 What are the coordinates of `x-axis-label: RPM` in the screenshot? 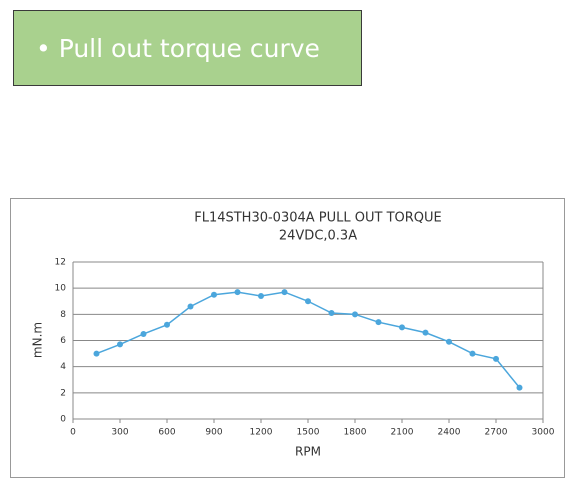 It's located at (308, 452).